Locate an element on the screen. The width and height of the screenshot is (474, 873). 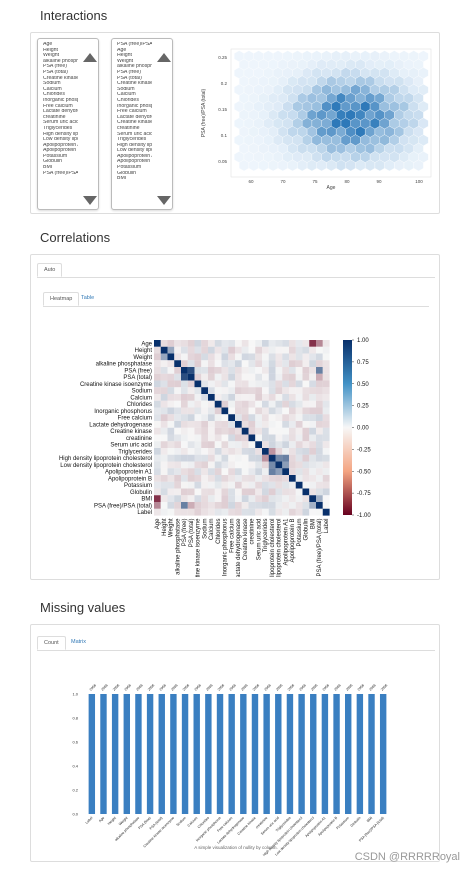
x-variable-option: Low density lipo is located at coordinates (60, 140).